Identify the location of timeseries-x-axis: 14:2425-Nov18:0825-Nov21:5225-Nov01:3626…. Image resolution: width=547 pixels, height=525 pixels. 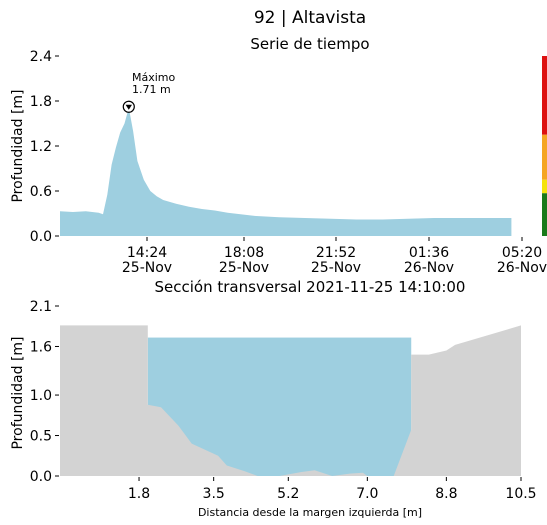
(334, 256).